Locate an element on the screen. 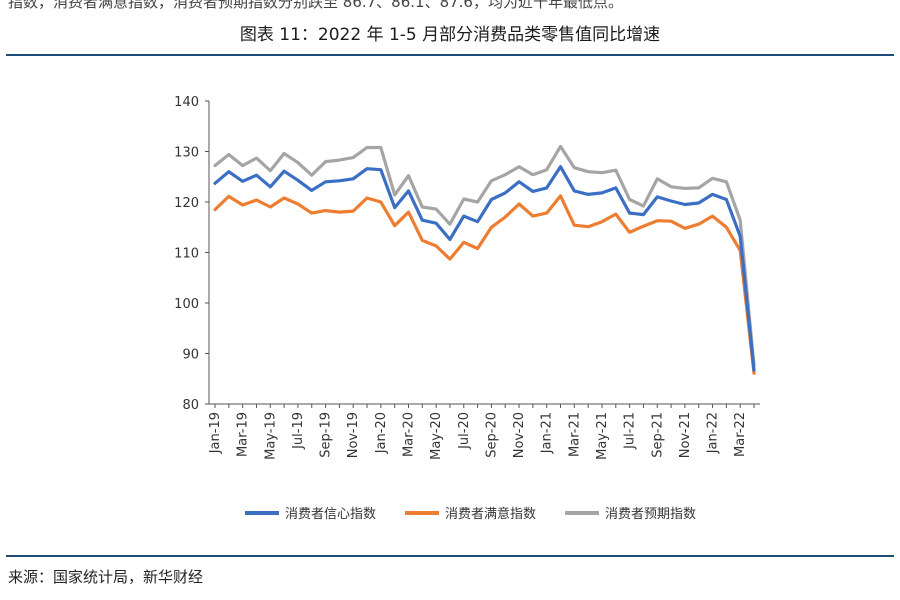 The width and height of the screenshot is (900, 600). x-tick-label: May-19 is located at coordinates (270, 436).